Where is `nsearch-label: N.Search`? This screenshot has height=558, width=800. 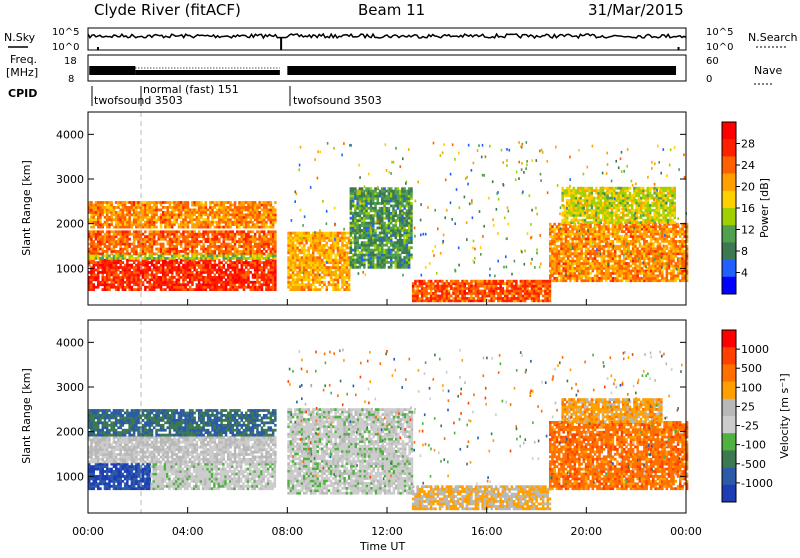
nsearch-label: N.Search is located at coordinates (773, 37).